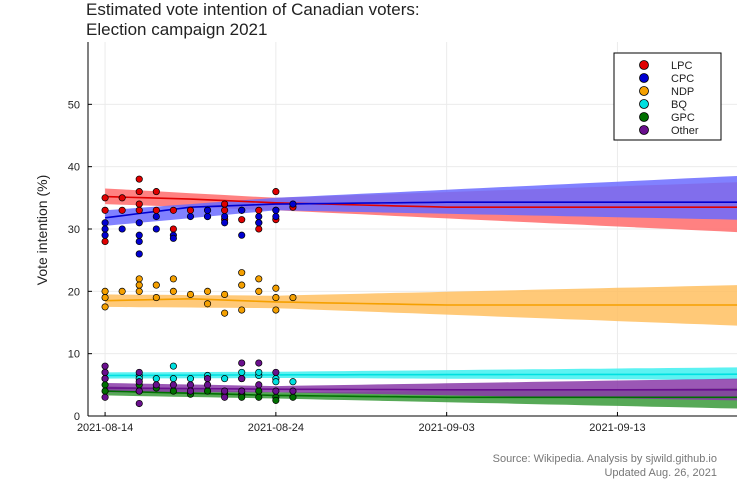 This screenshot has height=500, width=750. I want to click on trend-line-gpc, so click(421, 394).